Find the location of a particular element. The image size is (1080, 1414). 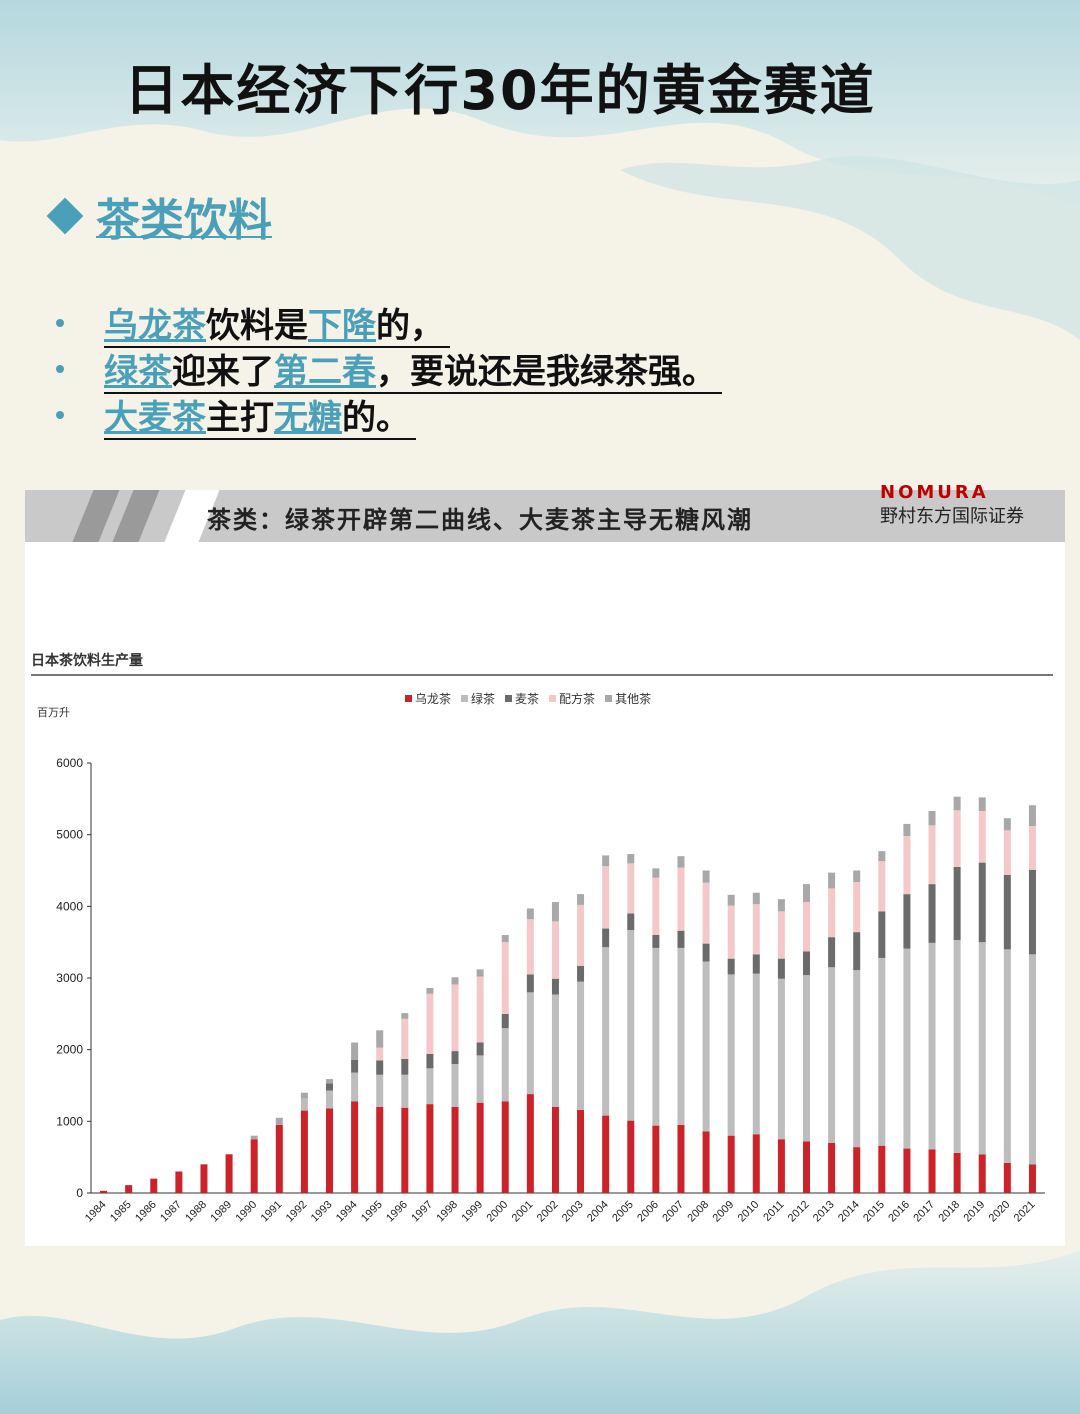

x-tick-label: 1989 is located at coordinates (221, 1212).